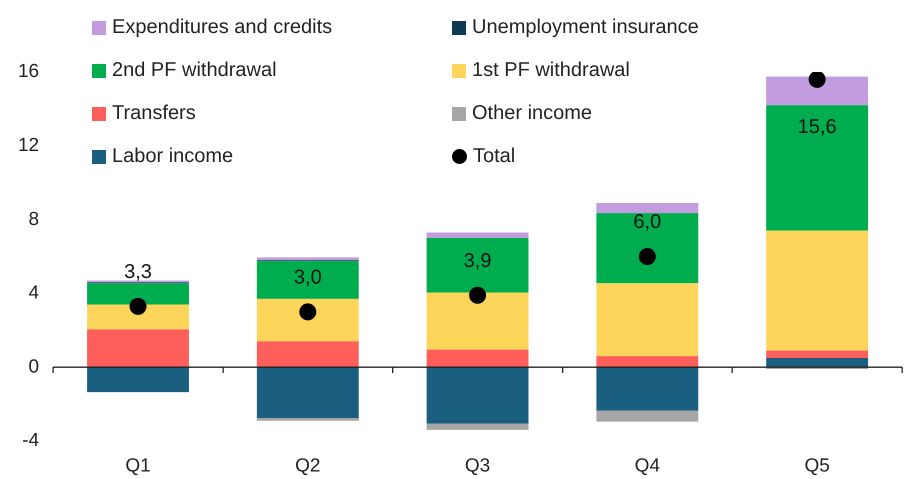  Describe the element at coordinates (817, 127) in the screenshot. I see `data-label: 15,6` at that location.